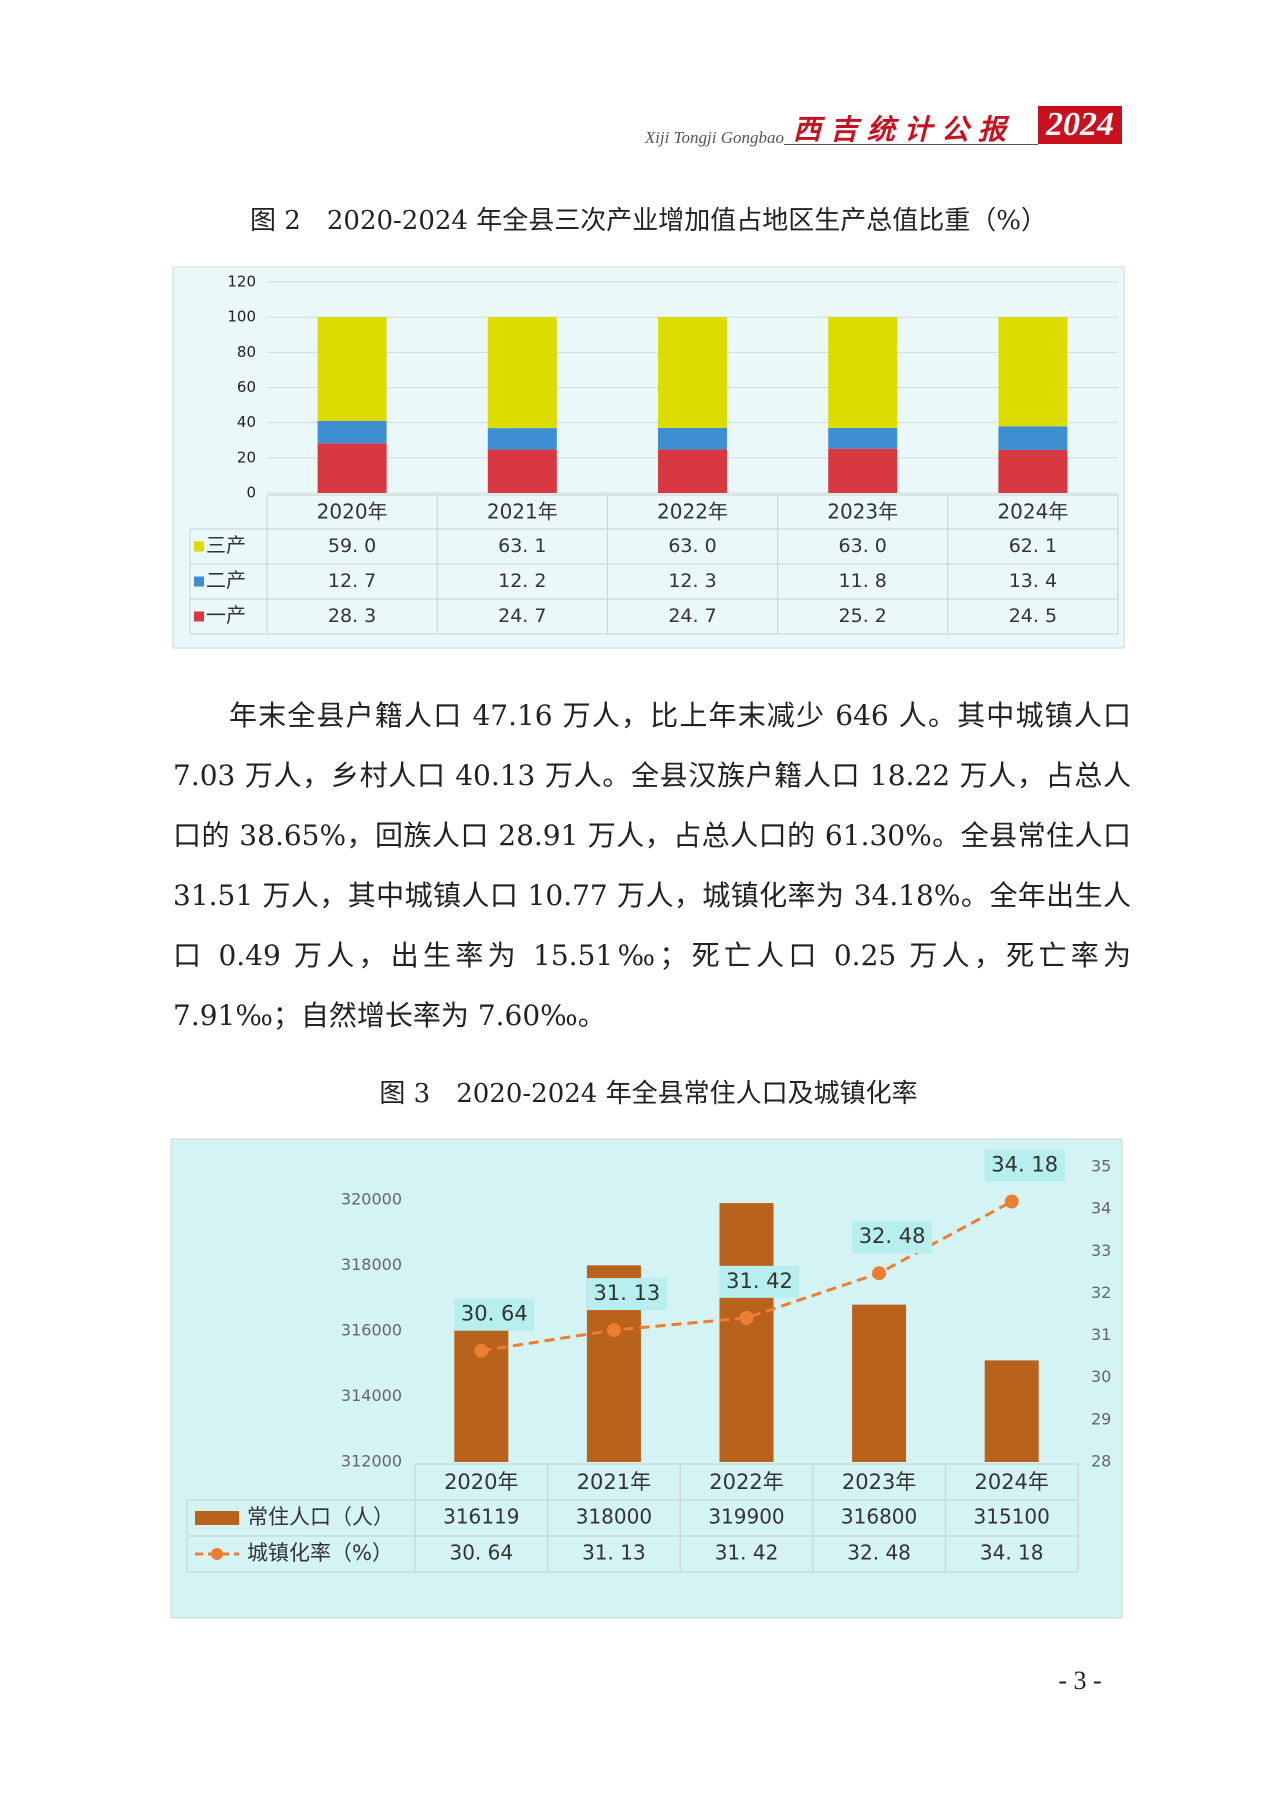 This screenshot has width=1280, height=1810. Describe the element at coordinates (1033, 616) in the screenshot. I see `table-value: 24. 5` at that location.